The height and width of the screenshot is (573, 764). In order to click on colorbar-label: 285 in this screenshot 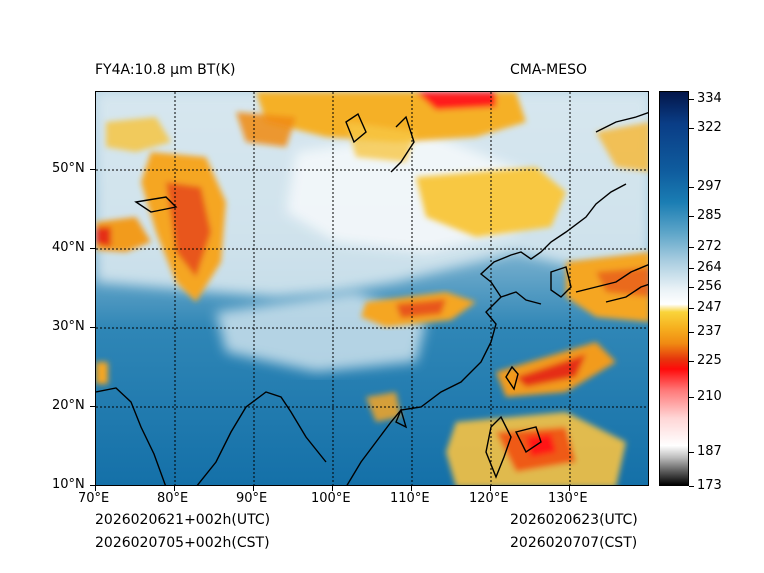, I will do `click(709, 215)`.